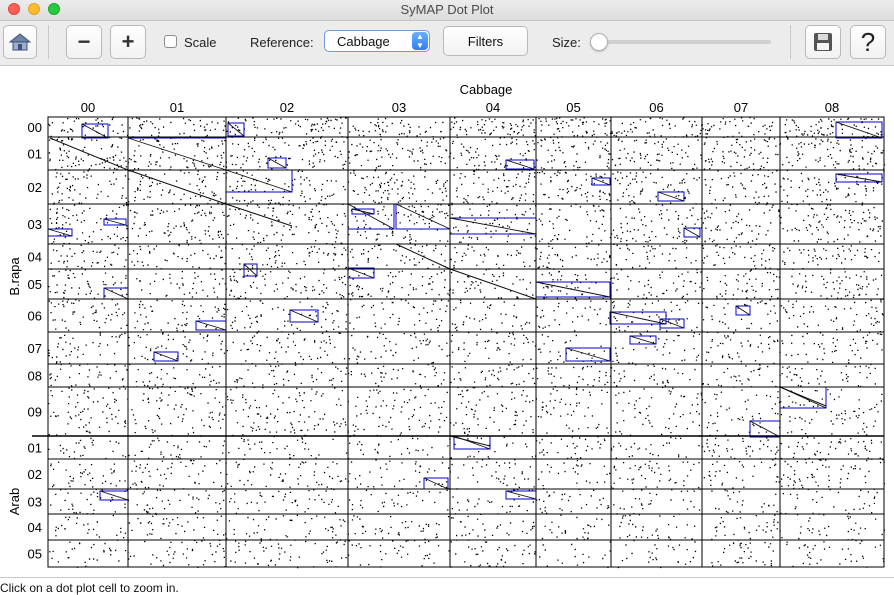 This screenshot has height=595, width=894. What do you see at coordinates (399, 107) in the screenshot?
I see `x-chromosome-label: 03` at bounding box center [399, 107].